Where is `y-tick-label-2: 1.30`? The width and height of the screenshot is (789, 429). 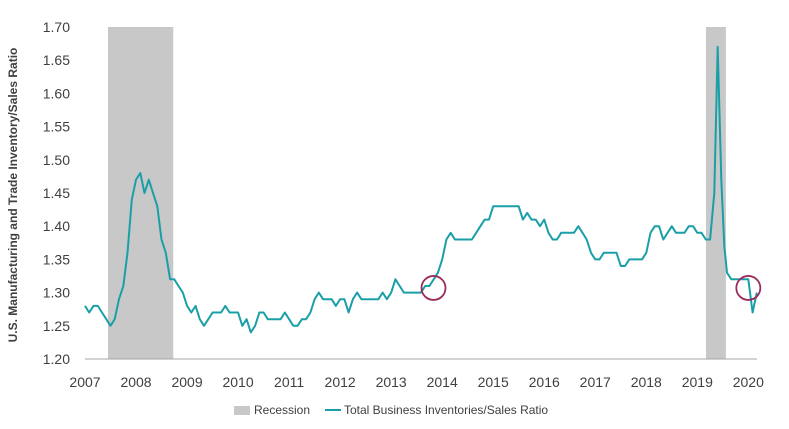
y-tick-label-2: 1.30 is located at coordinates (56, 293).